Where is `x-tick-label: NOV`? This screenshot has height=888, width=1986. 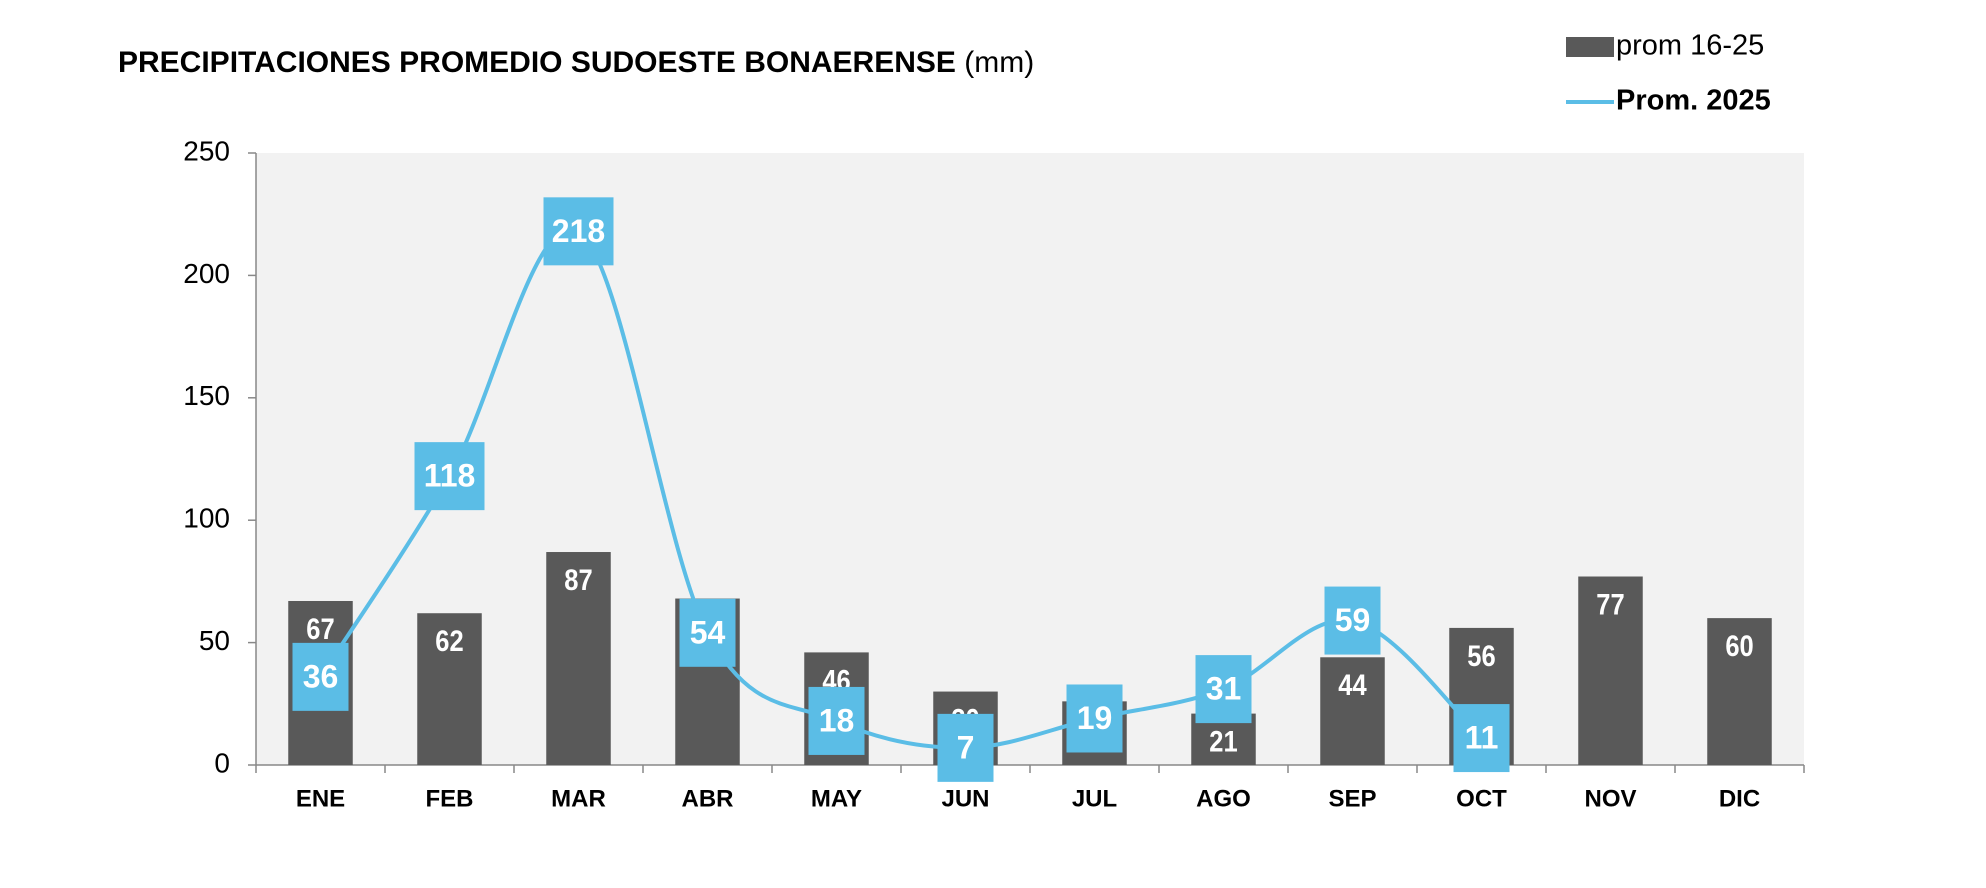 x-tick-label: NOV is located at coordinates (1610, 798).